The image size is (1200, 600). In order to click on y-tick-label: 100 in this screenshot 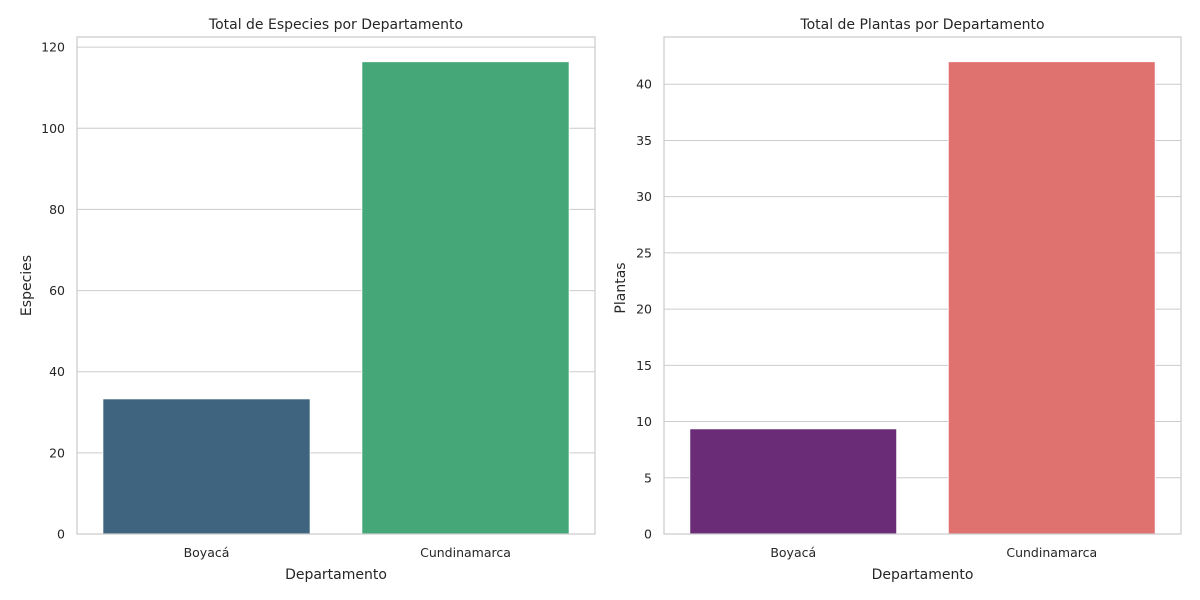, I will do `click(53, 128)`.